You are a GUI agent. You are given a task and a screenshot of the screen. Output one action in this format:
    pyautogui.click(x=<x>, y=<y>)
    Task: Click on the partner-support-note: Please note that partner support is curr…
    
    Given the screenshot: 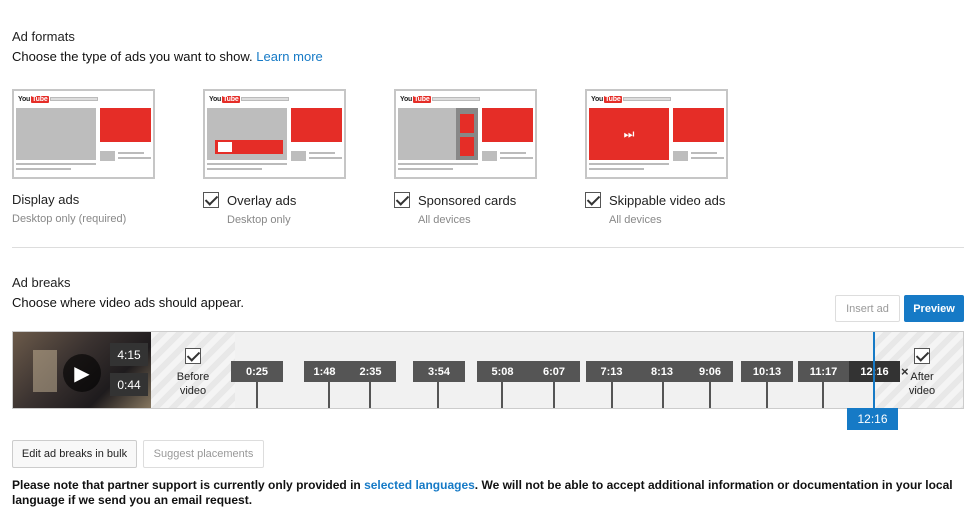 What is the action you would take?
    pyautogui.click(x=490, y=493)
    